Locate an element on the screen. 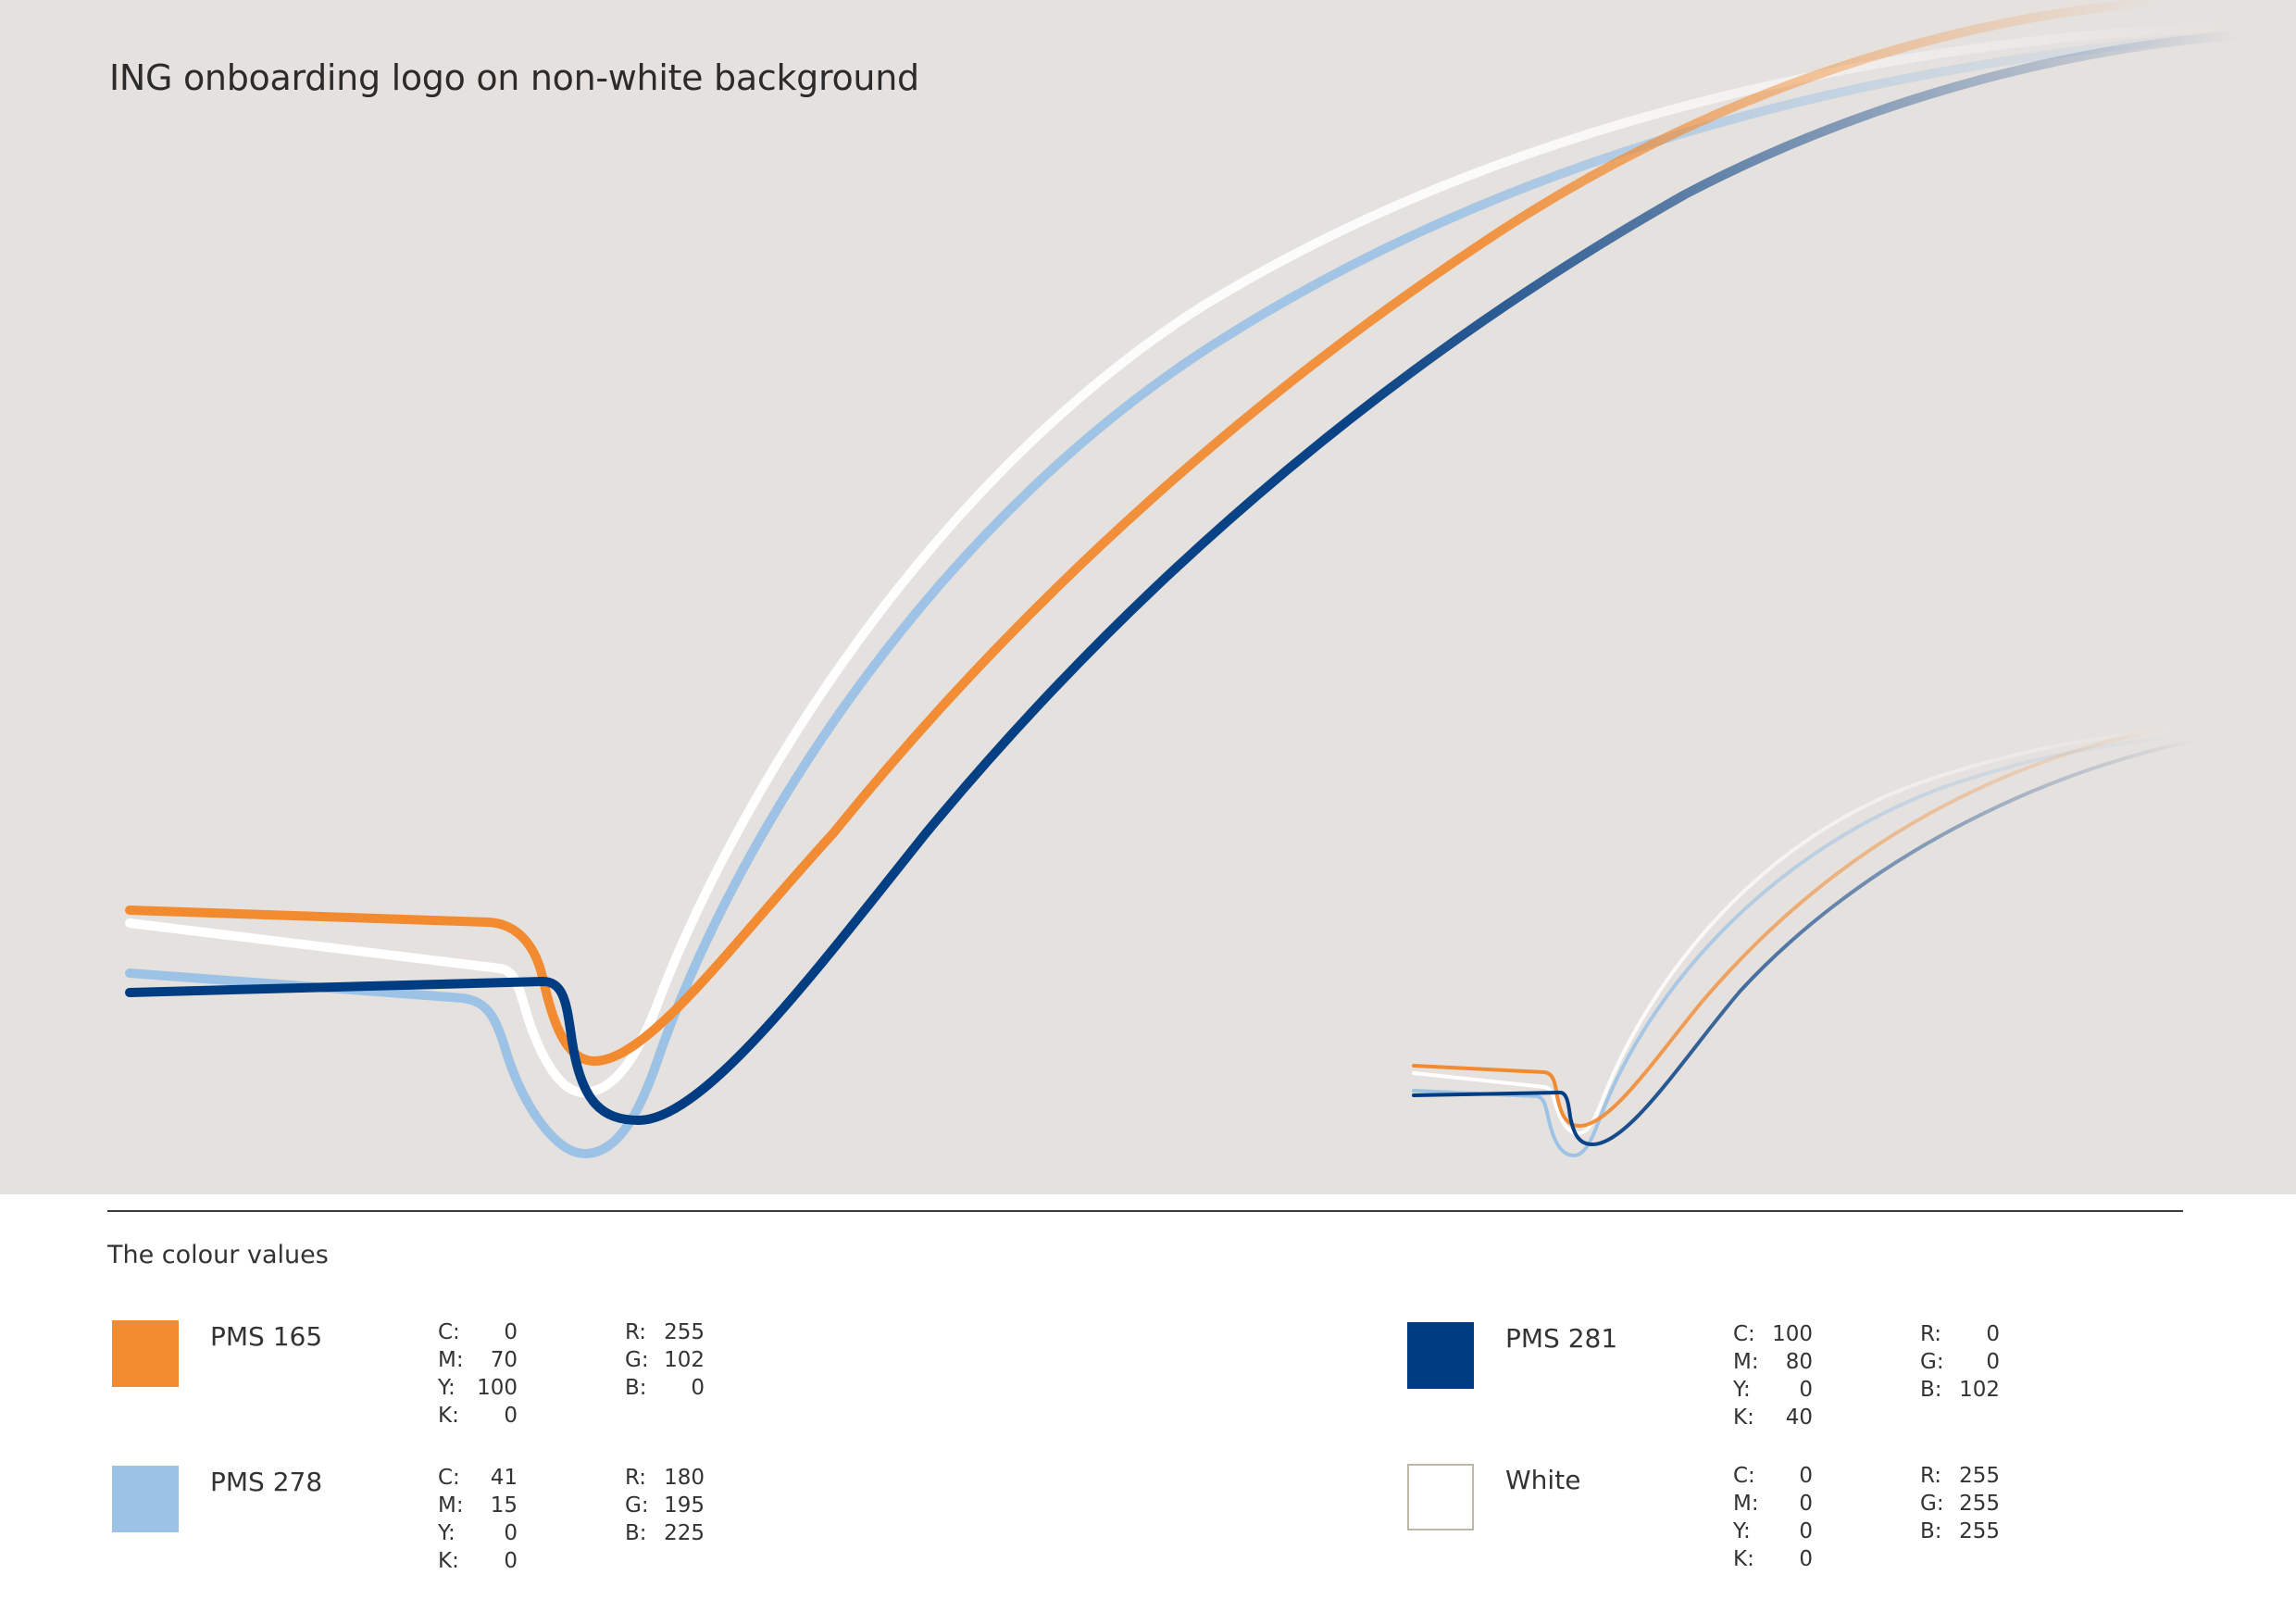 The height and width of the screenshot is (1624, 2296). rgb-values: R: 255 G: 255 B: 255 is located at coordinates (1960, 1503).